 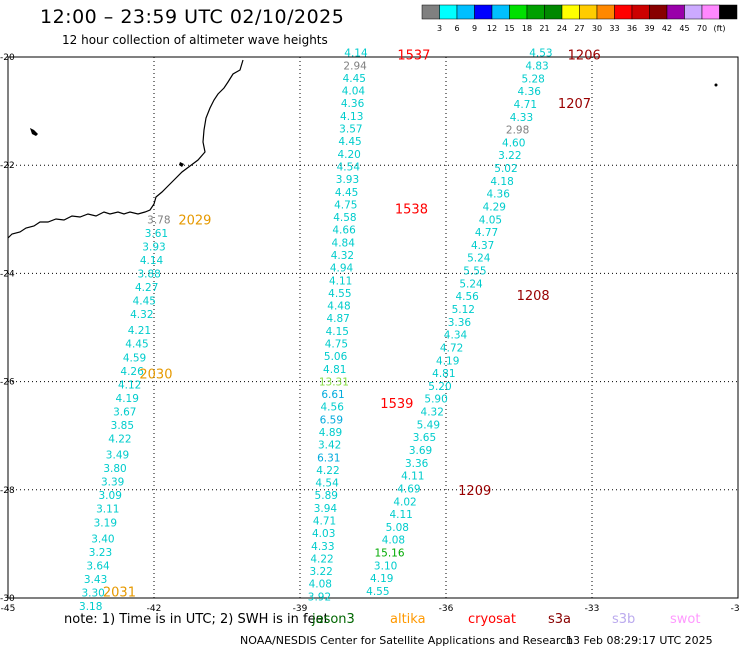 What do you see at coordinates (331, 420) in the screenshot?
I see `wave-height-value: 6.59` at bounding box center [331, 420].